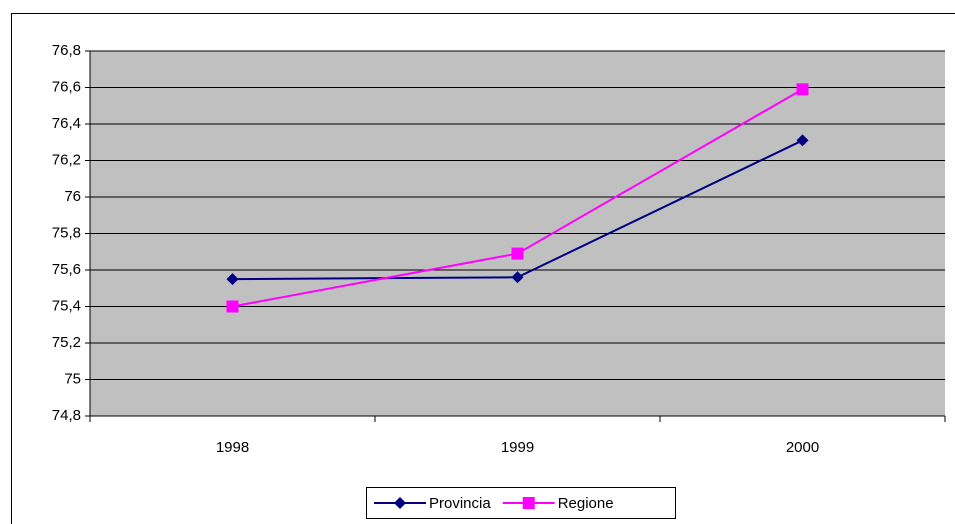 Image resolution: width=955 pixels, height=524 pixels. Describe the element at coordinates (66, 269) in the screenshot. I see `y-tick-label: 75,6` at that location.